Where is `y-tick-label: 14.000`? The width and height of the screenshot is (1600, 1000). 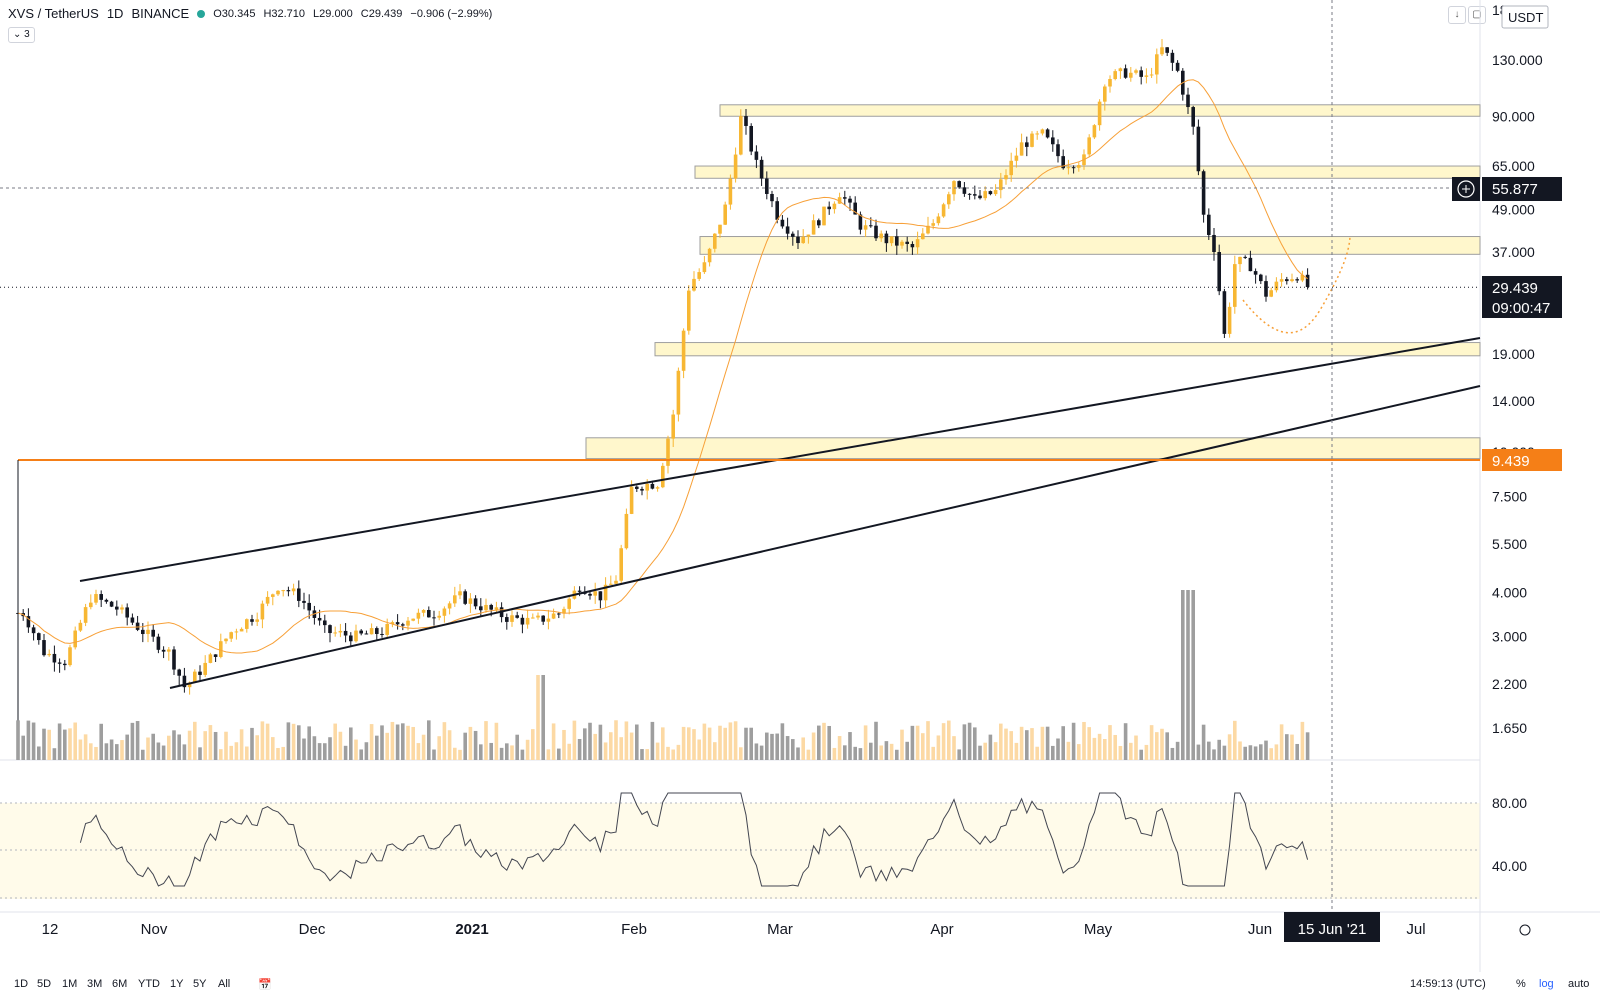 y-tick-label: 14.000 is located at coordinates (1513, 401).